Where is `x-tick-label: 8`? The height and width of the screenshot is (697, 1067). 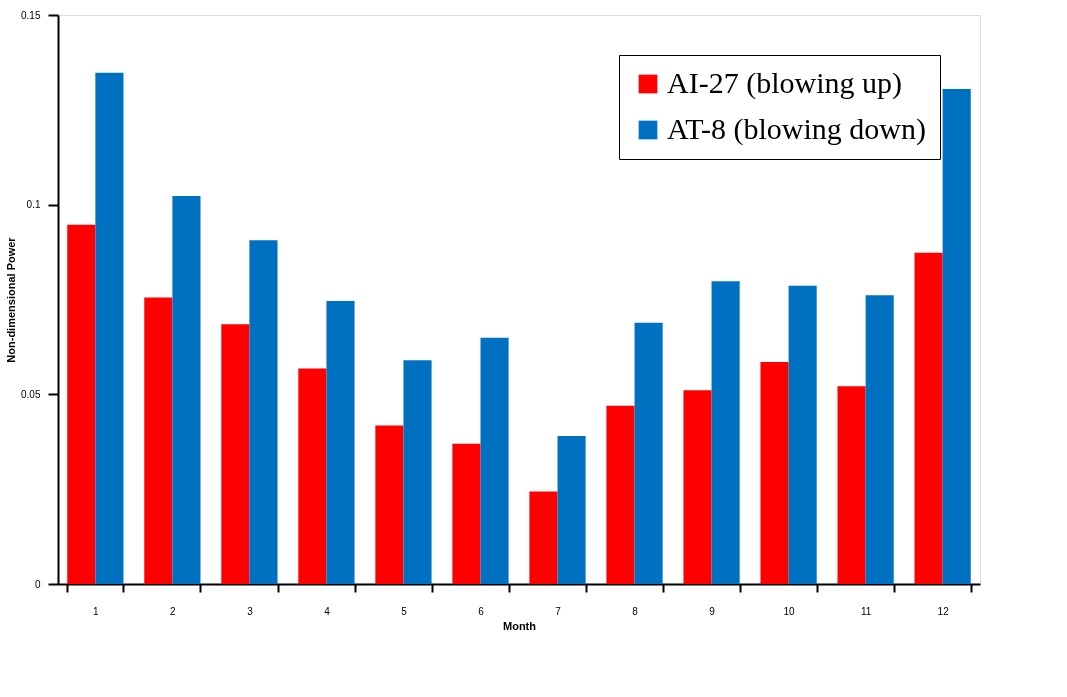
x-tick-label: 8 is located at coordinates (635, 611).